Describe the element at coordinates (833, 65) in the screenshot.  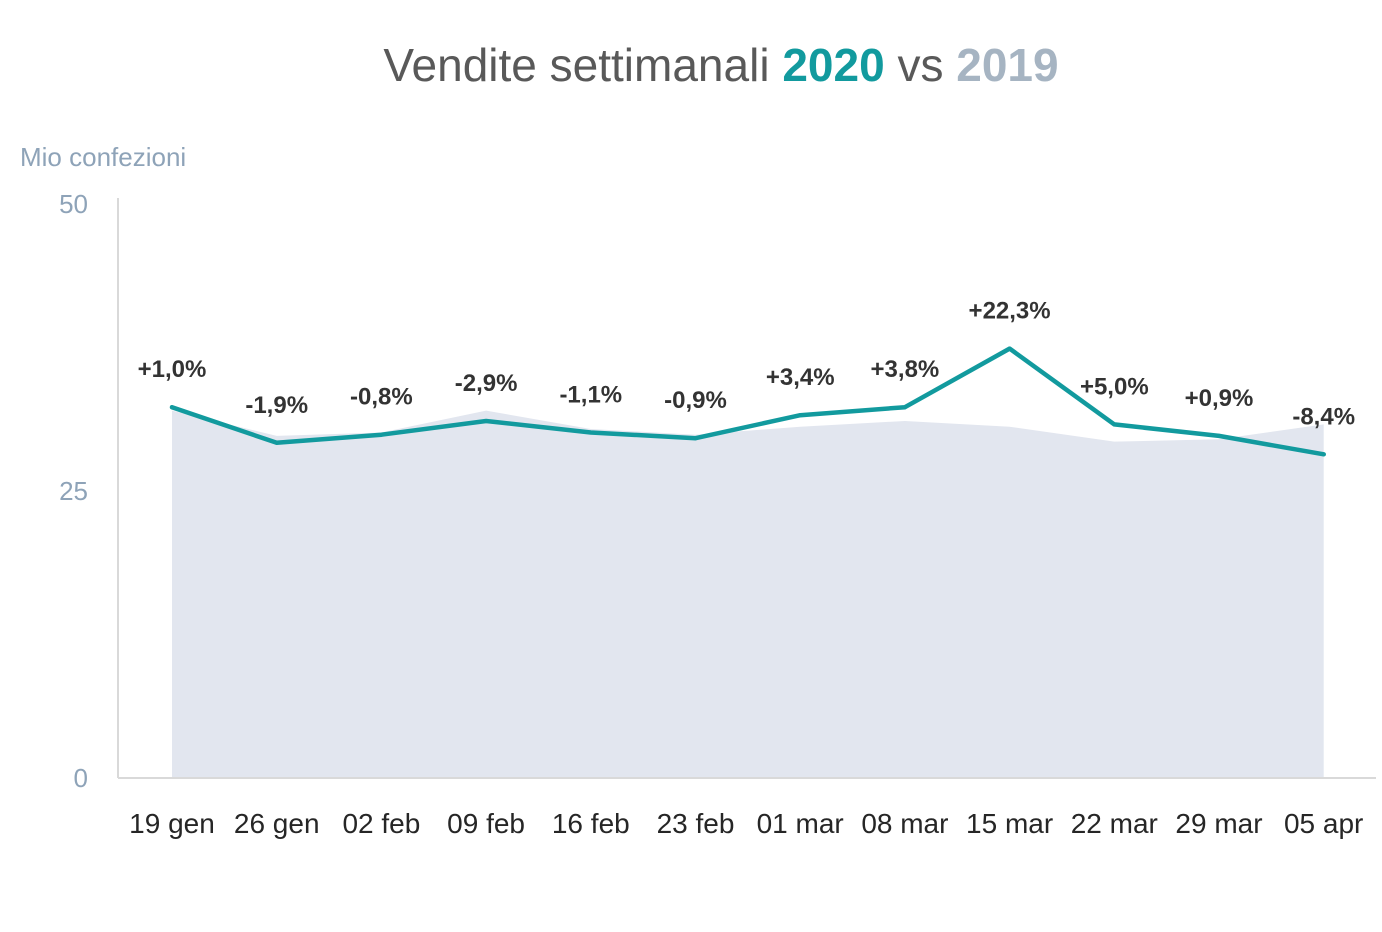
I see `title-year-current: 2020` at that location.